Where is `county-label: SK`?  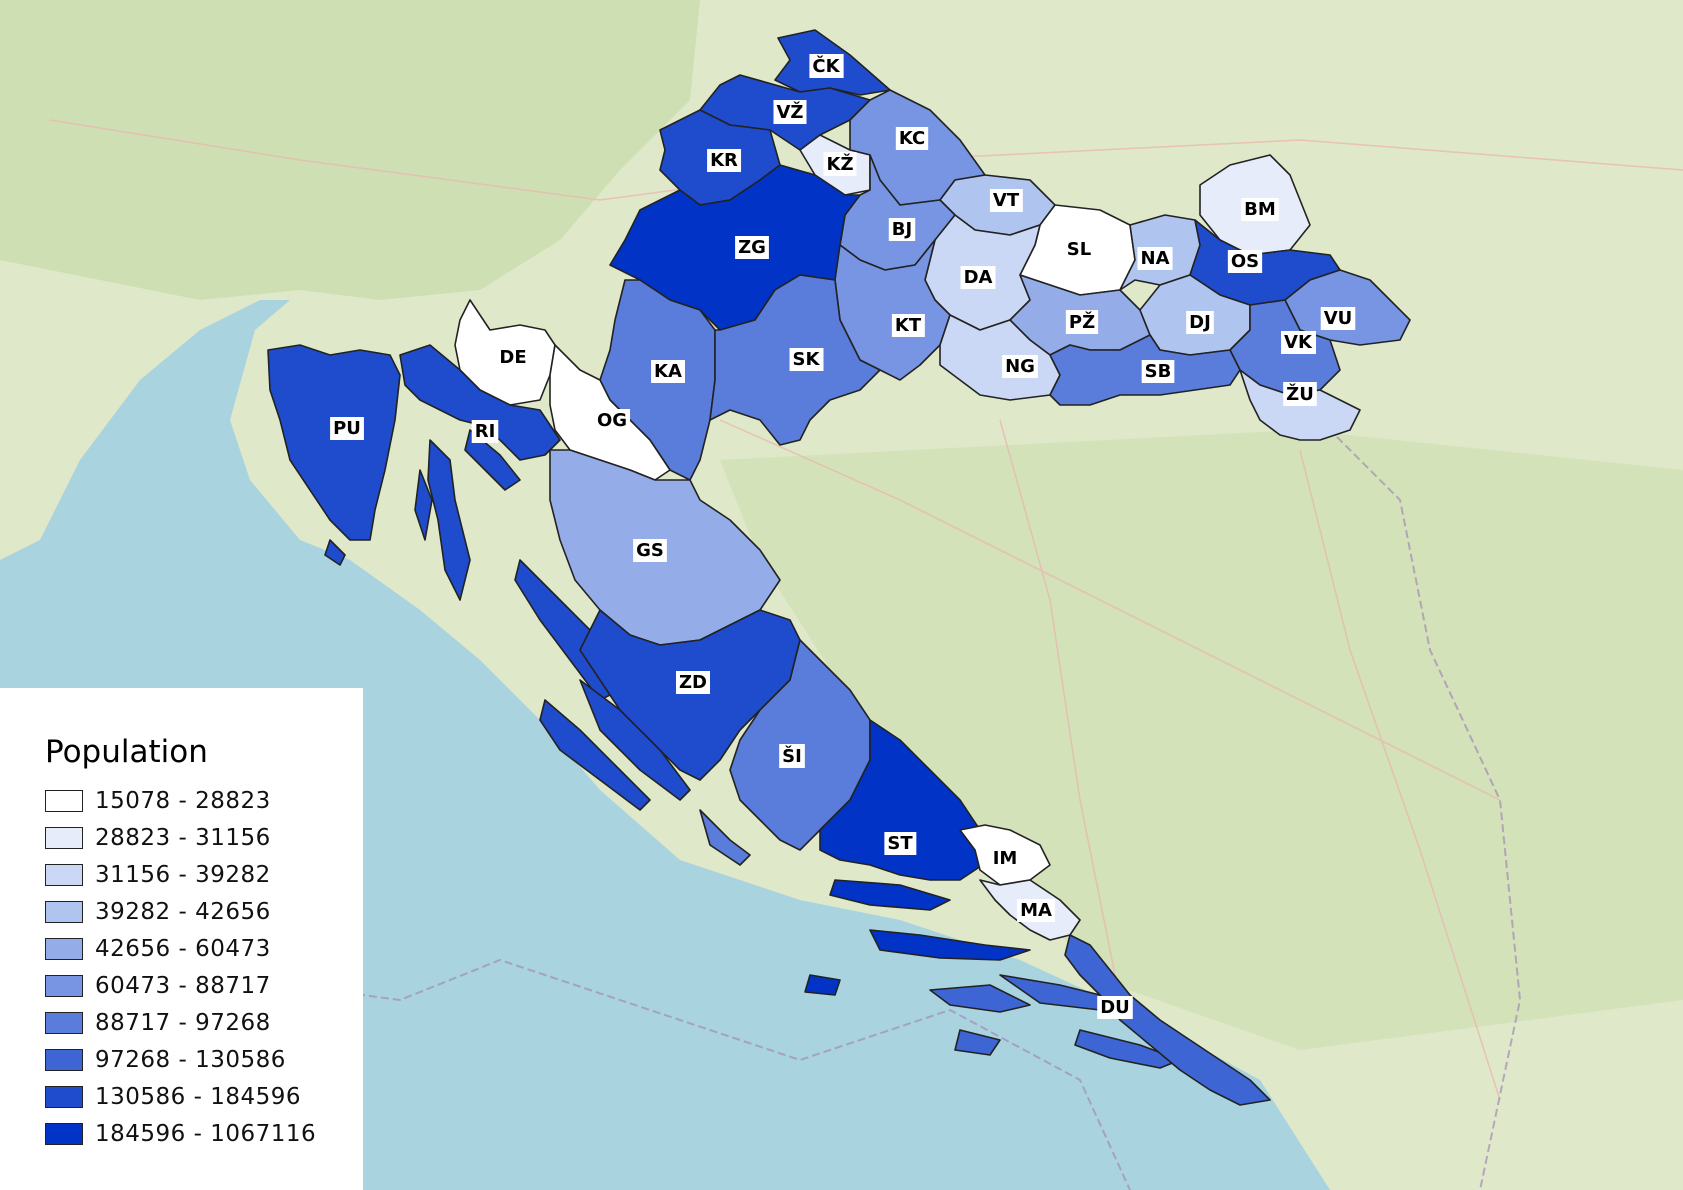
county-label: SK is located at coordinates (807, 359).